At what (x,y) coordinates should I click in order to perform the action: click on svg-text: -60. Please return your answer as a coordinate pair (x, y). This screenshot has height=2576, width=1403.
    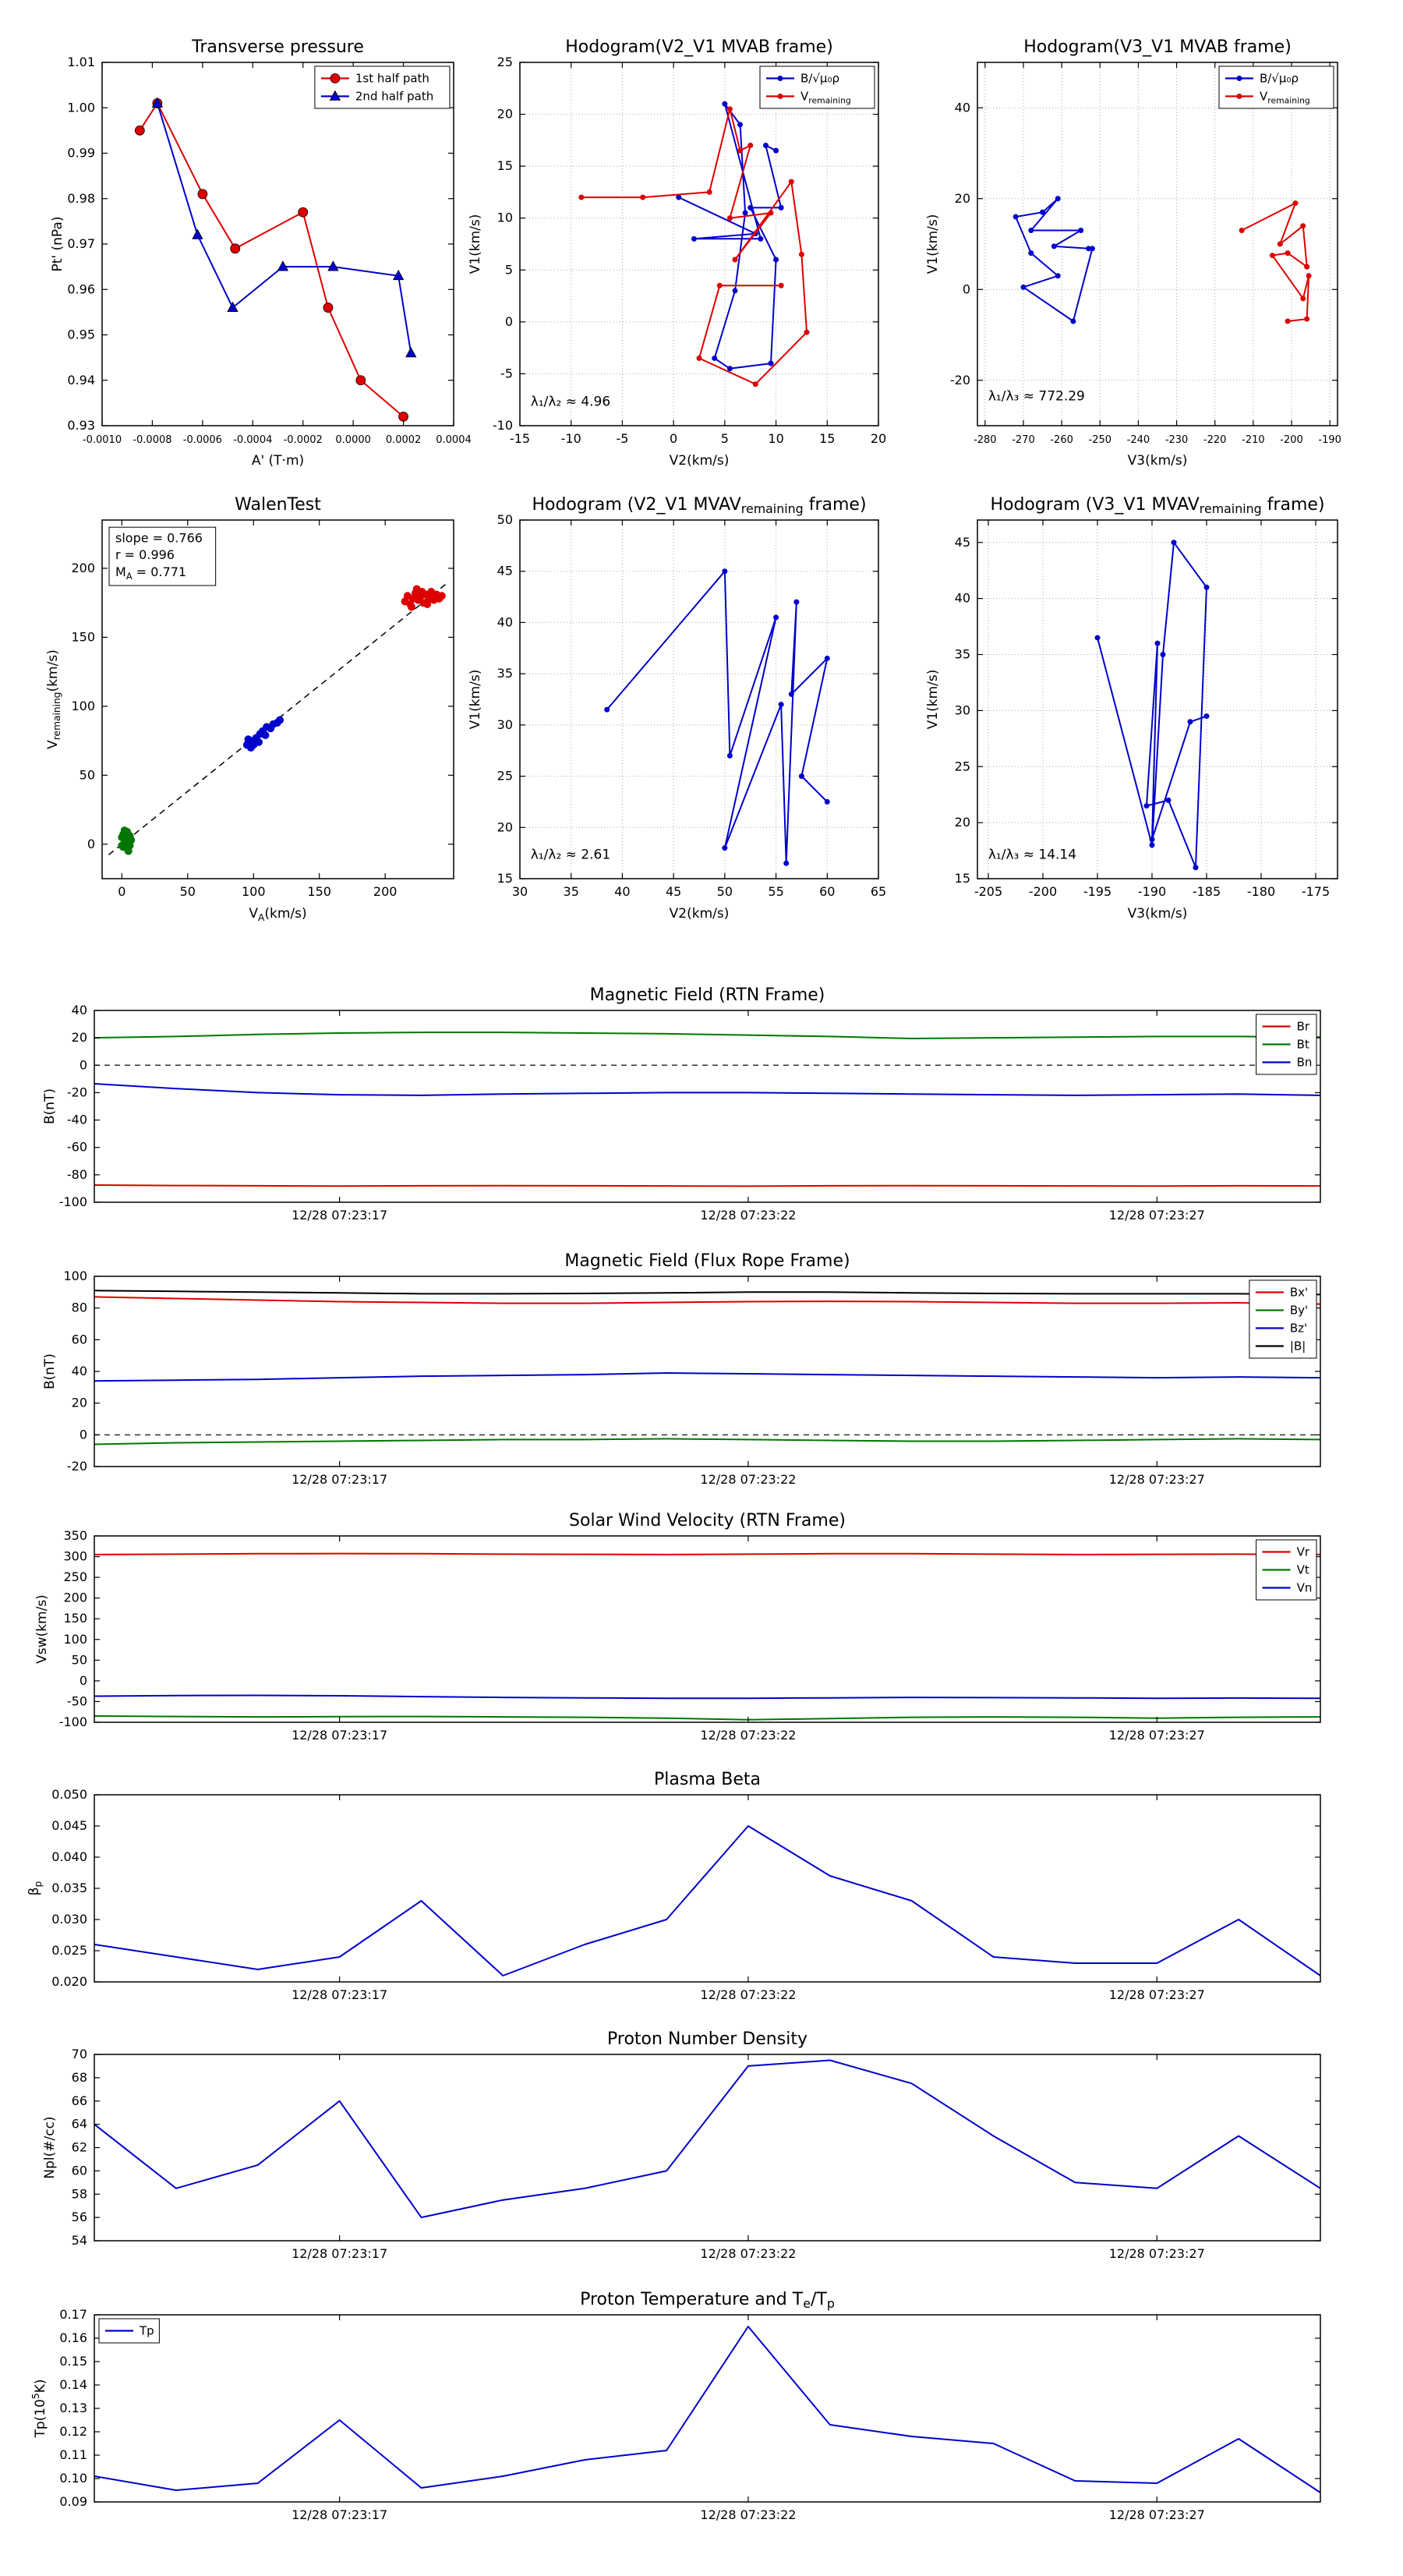
    Looking at the image, I should click on (77, 1147).